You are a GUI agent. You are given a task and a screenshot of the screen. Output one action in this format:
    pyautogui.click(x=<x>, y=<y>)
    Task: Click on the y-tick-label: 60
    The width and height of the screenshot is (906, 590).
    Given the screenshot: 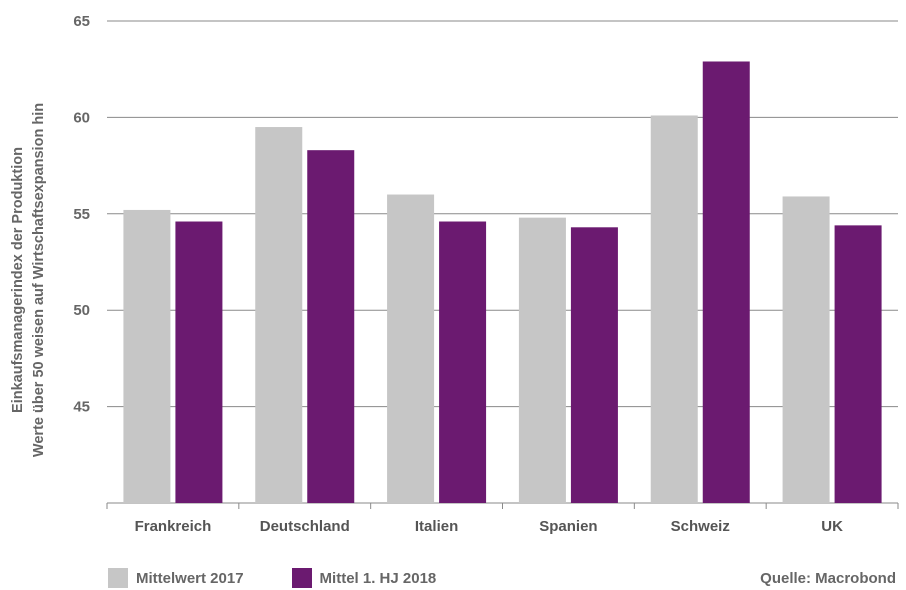 What is the action you would take?
    pyautogui.click(x=81, y=117)
    